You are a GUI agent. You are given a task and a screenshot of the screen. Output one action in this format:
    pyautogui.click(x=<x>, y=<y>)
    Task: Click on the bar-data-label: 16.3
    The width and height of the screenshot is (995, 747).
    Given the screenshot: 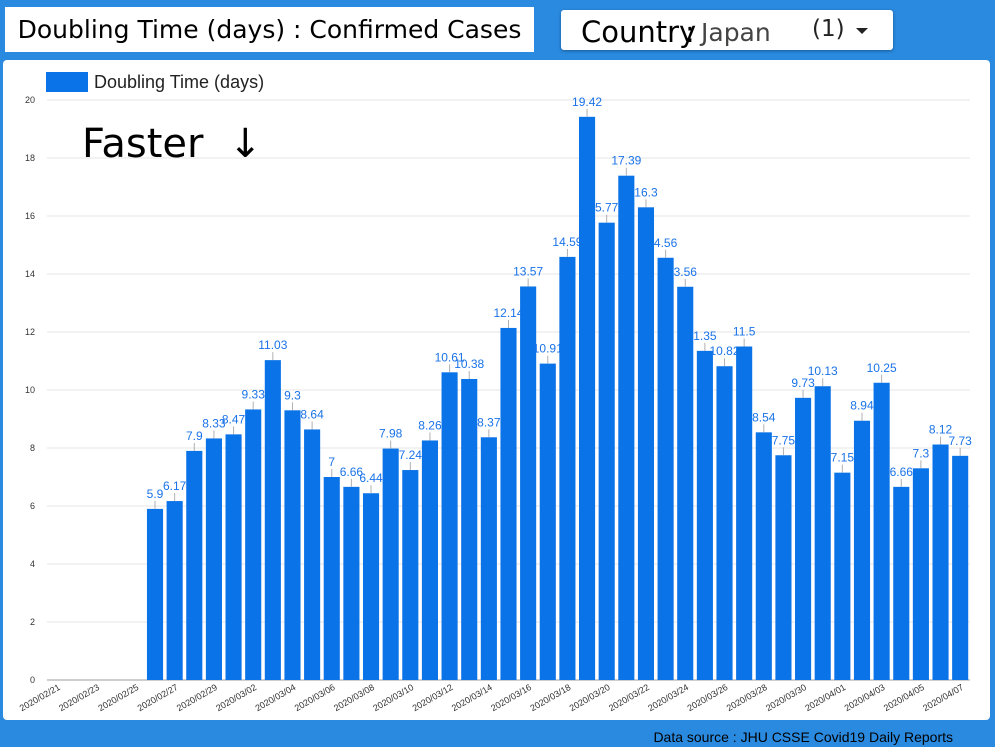 What is the action you would take?
    pyautogui.click(x=646, y=192)
    